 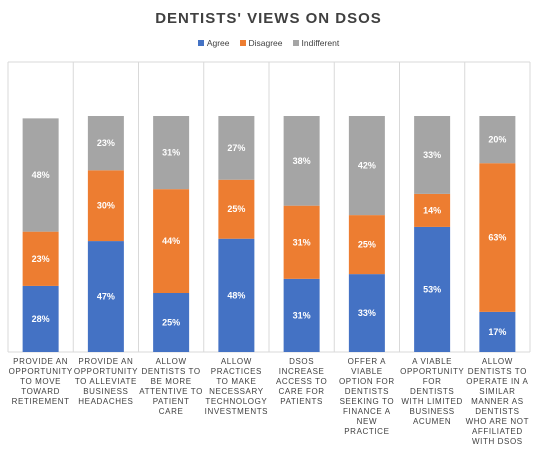 I want to click on data-label-disagree-6: 25%, so click(x=367, y=245).